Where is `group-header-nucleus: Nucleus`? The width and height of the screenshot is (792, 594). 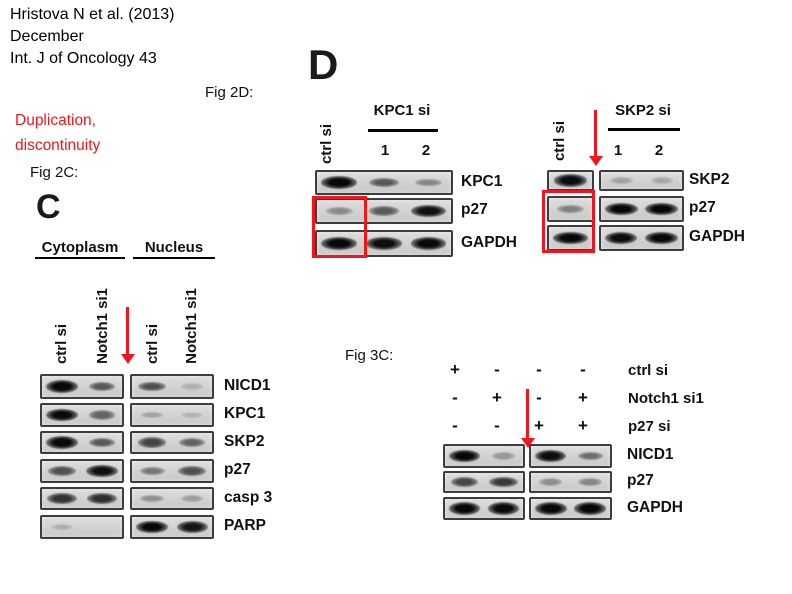 group-header-nucleus: Nucleus is located at coordinates (174, 247).